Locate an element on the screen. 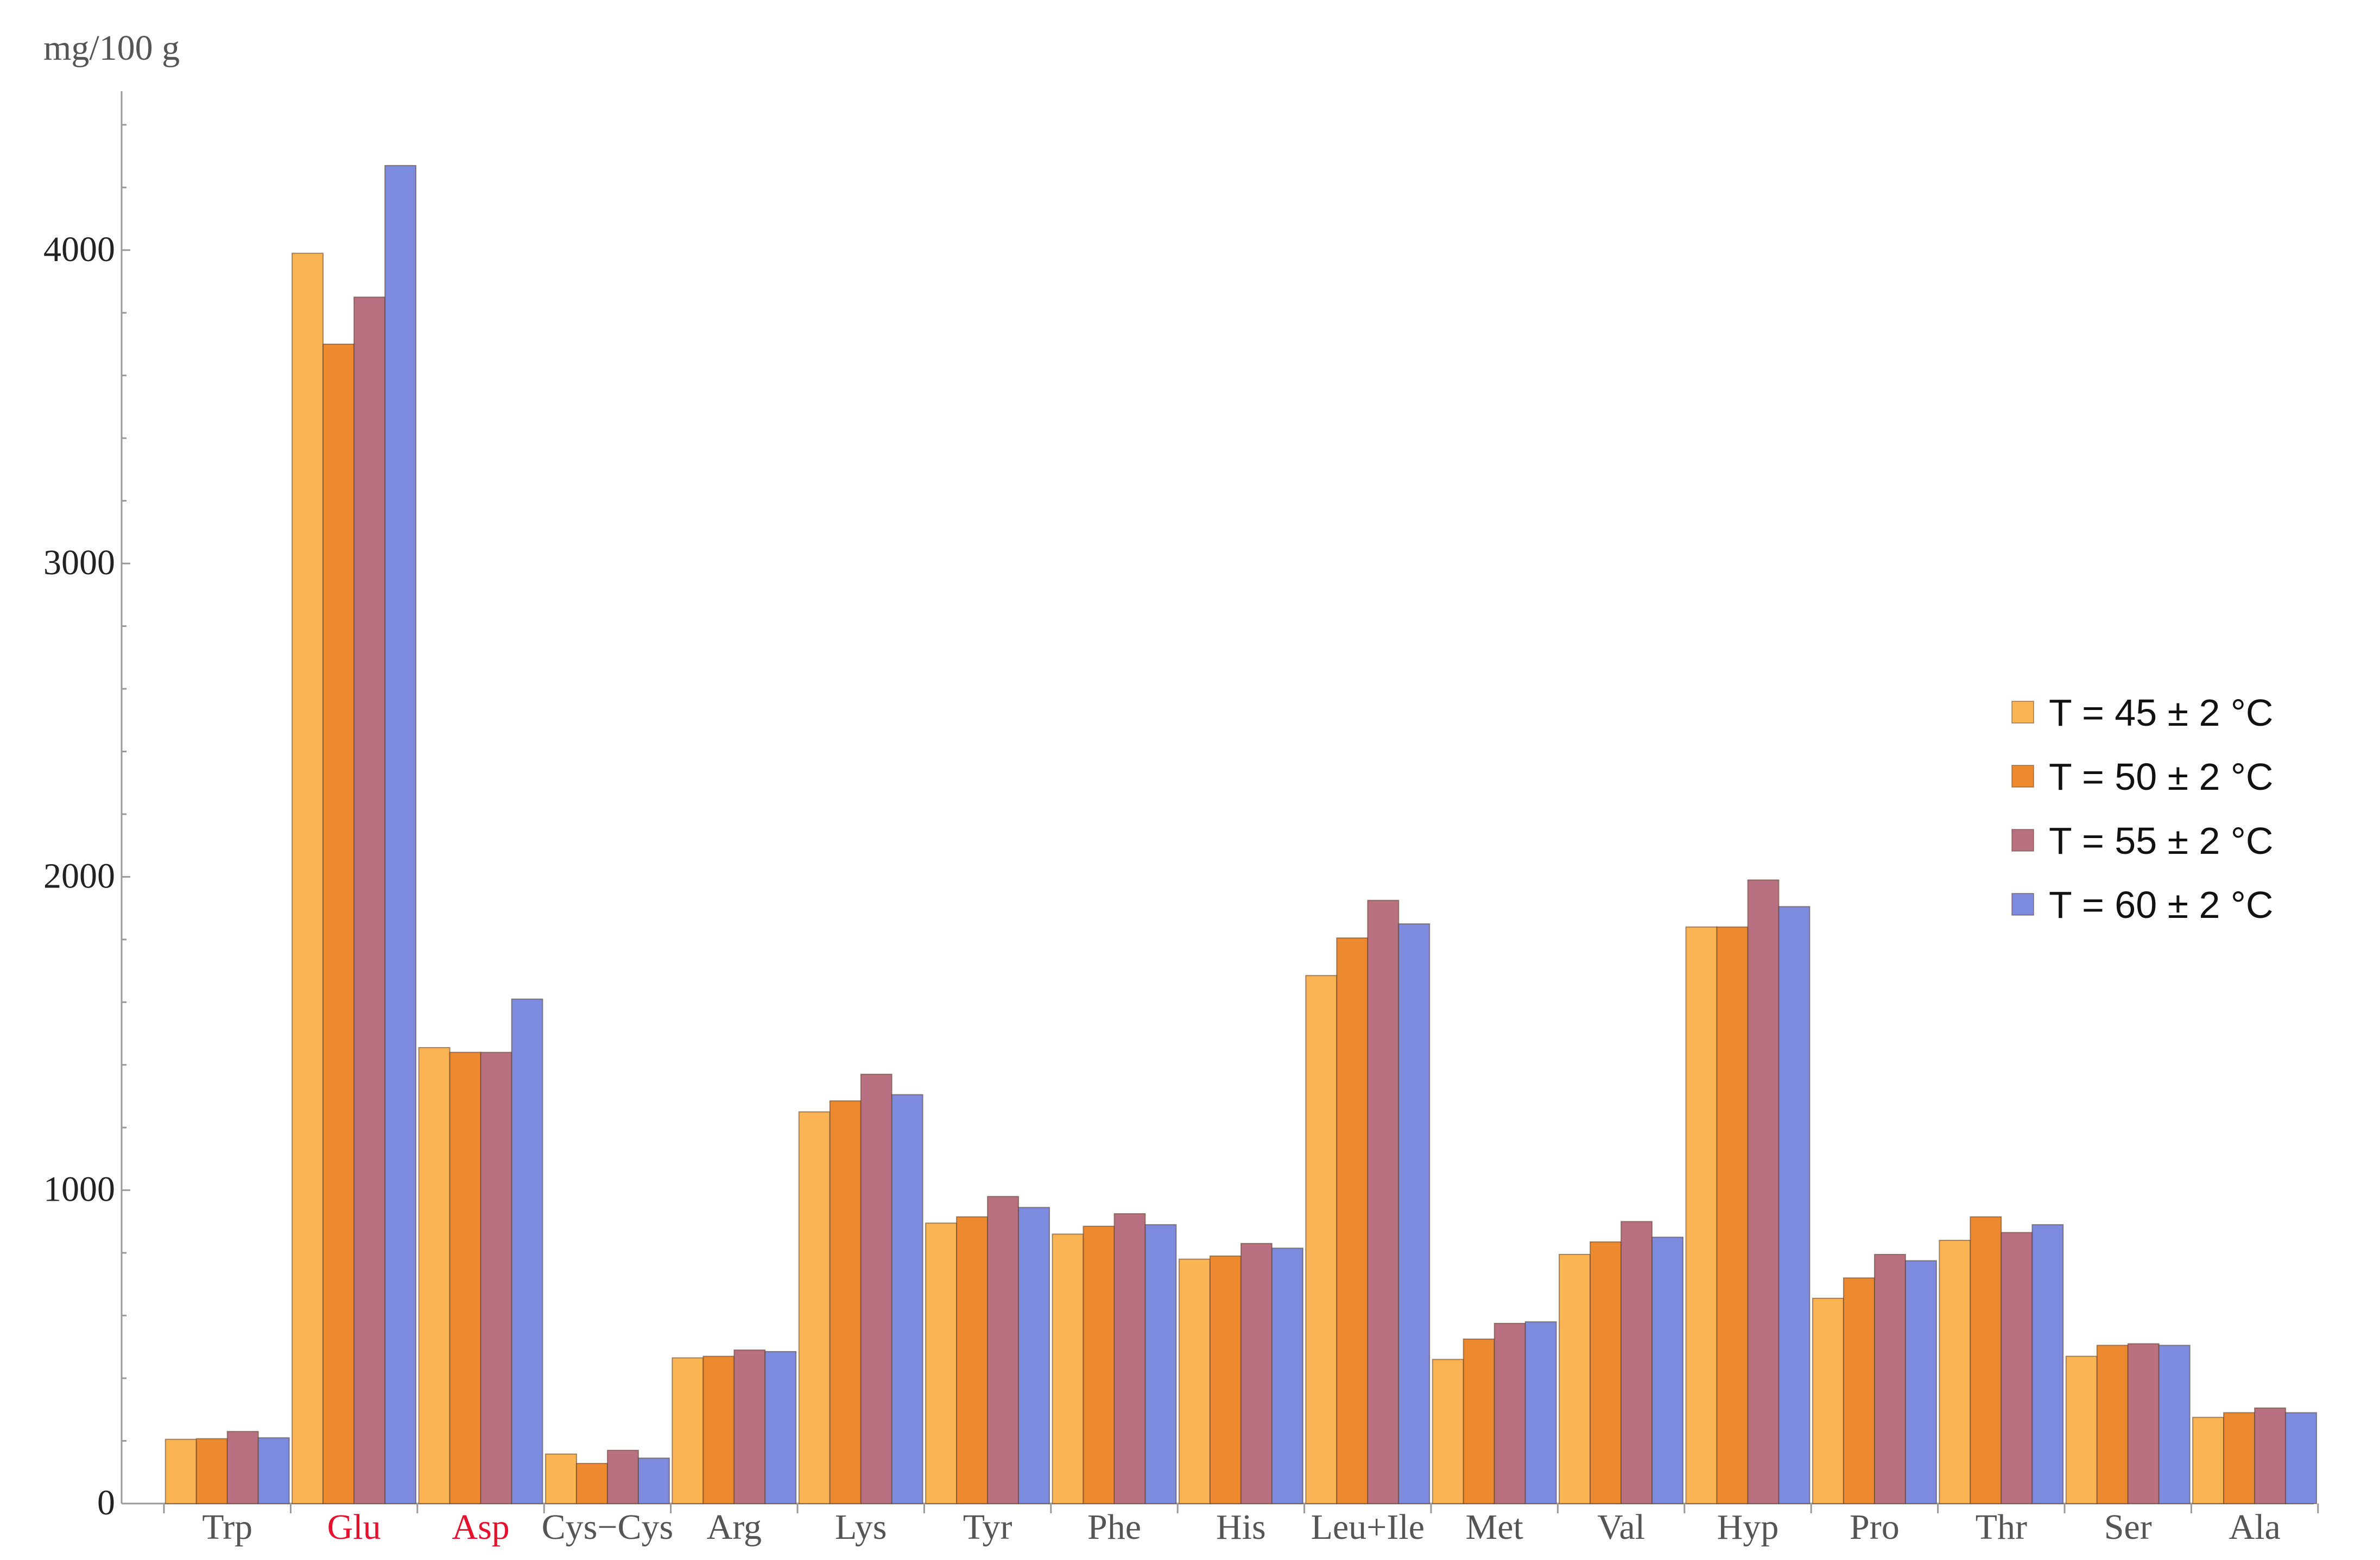  category-label: His is located at coordinates (1241, 1527).